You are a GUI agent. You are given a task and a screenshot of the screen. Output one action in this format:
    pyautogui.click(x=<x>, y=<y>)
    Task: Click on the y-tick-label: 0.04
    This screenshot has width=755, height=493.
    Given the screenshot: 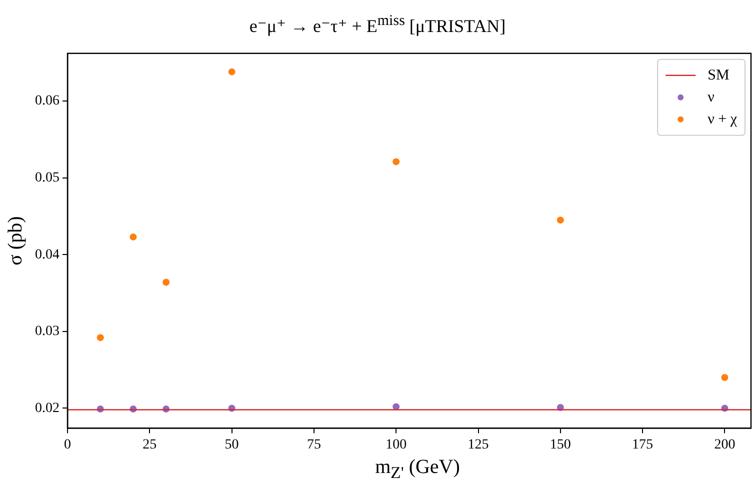 What is the action you would take?
    pyautogui.click(x=47, y=254)
    